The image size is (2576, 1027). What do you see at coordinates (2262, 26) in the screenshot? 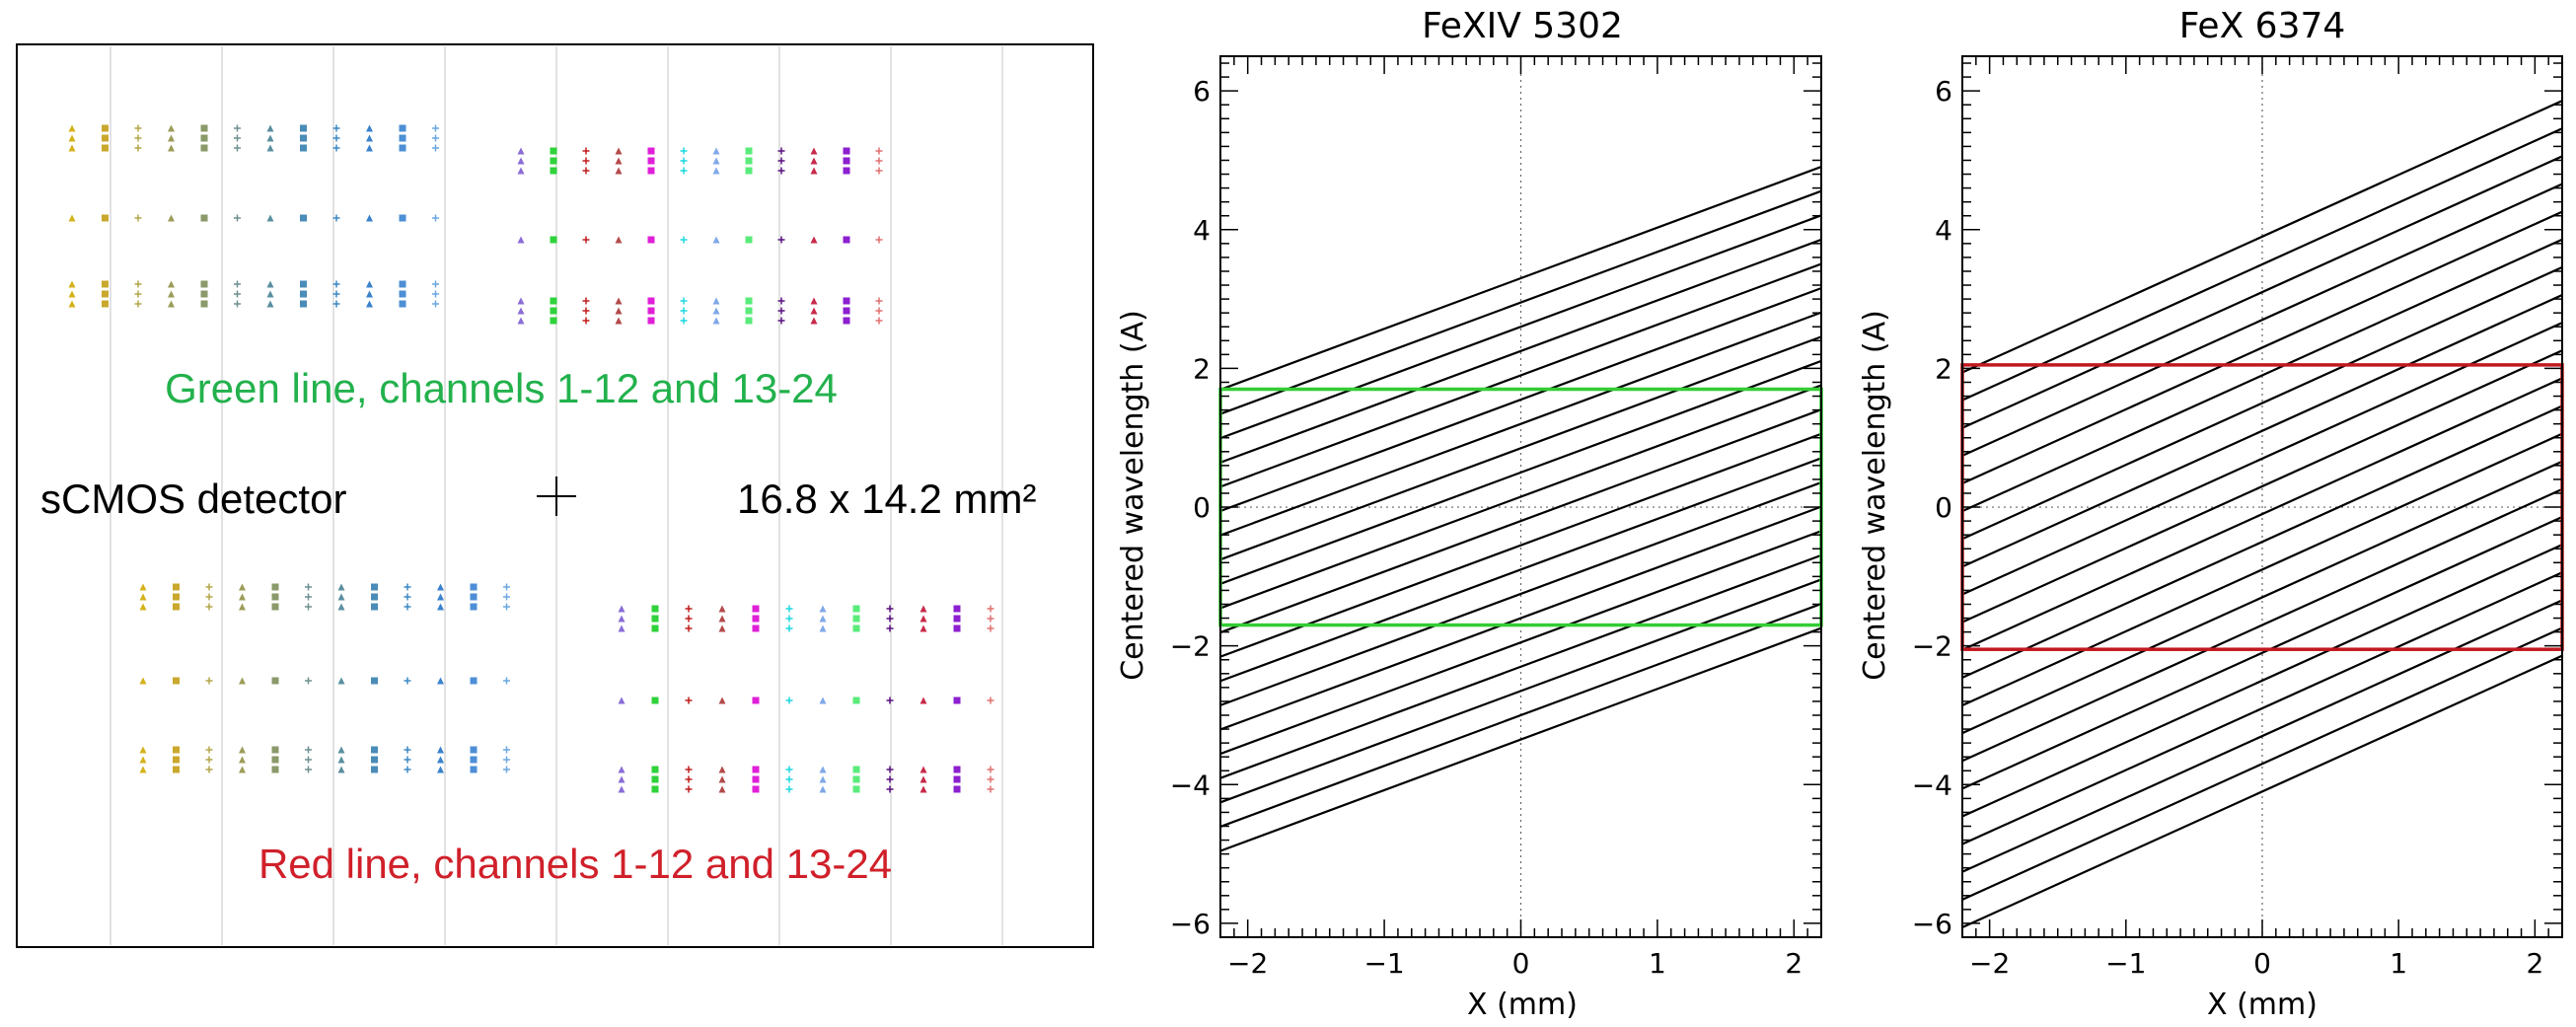
I see `chart-title: FeX 6374` at bounding box center [2262, 26].